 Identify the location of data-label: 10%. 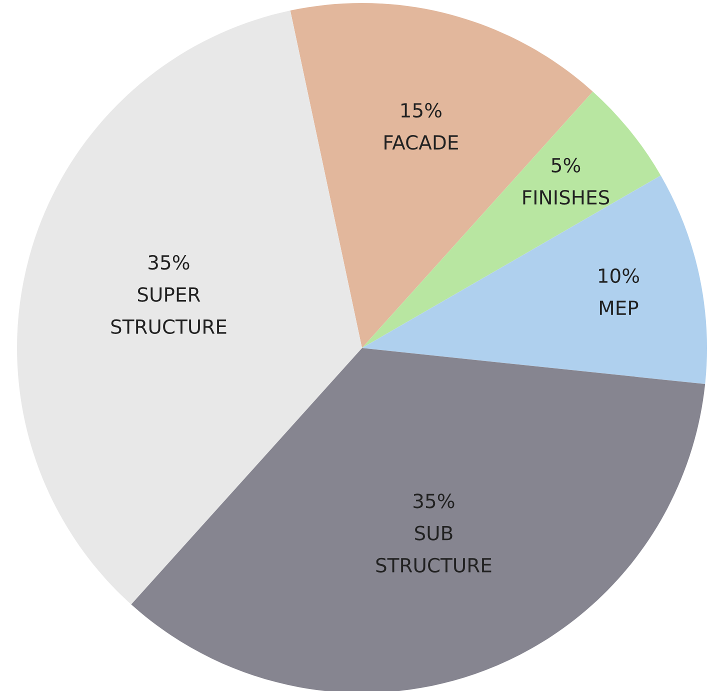
(619, 276).